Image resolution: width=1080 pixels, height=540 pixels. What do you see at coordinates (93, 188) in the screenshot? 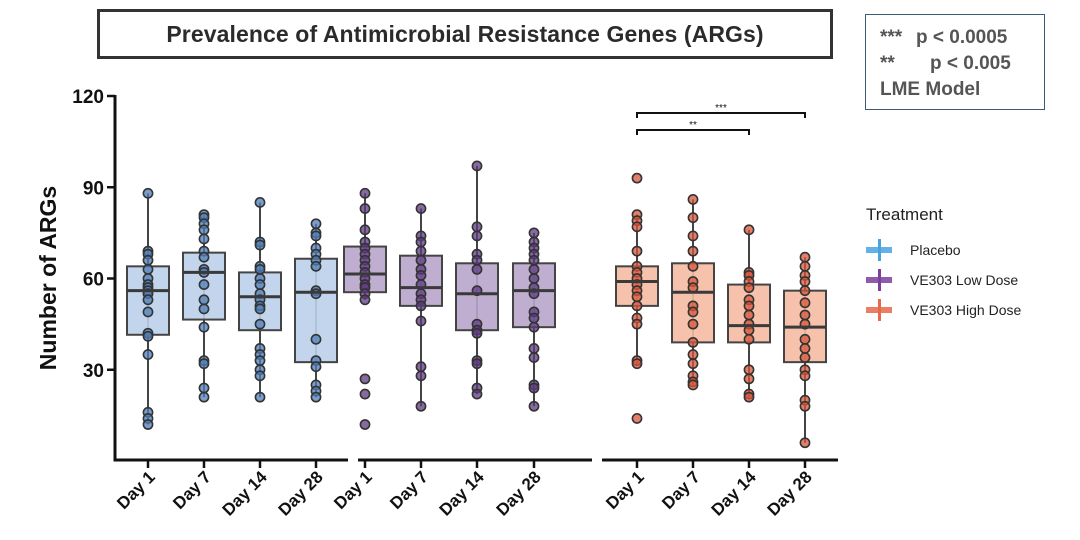
I see `y-tick-label: 90` at bounding box center [93, 188].